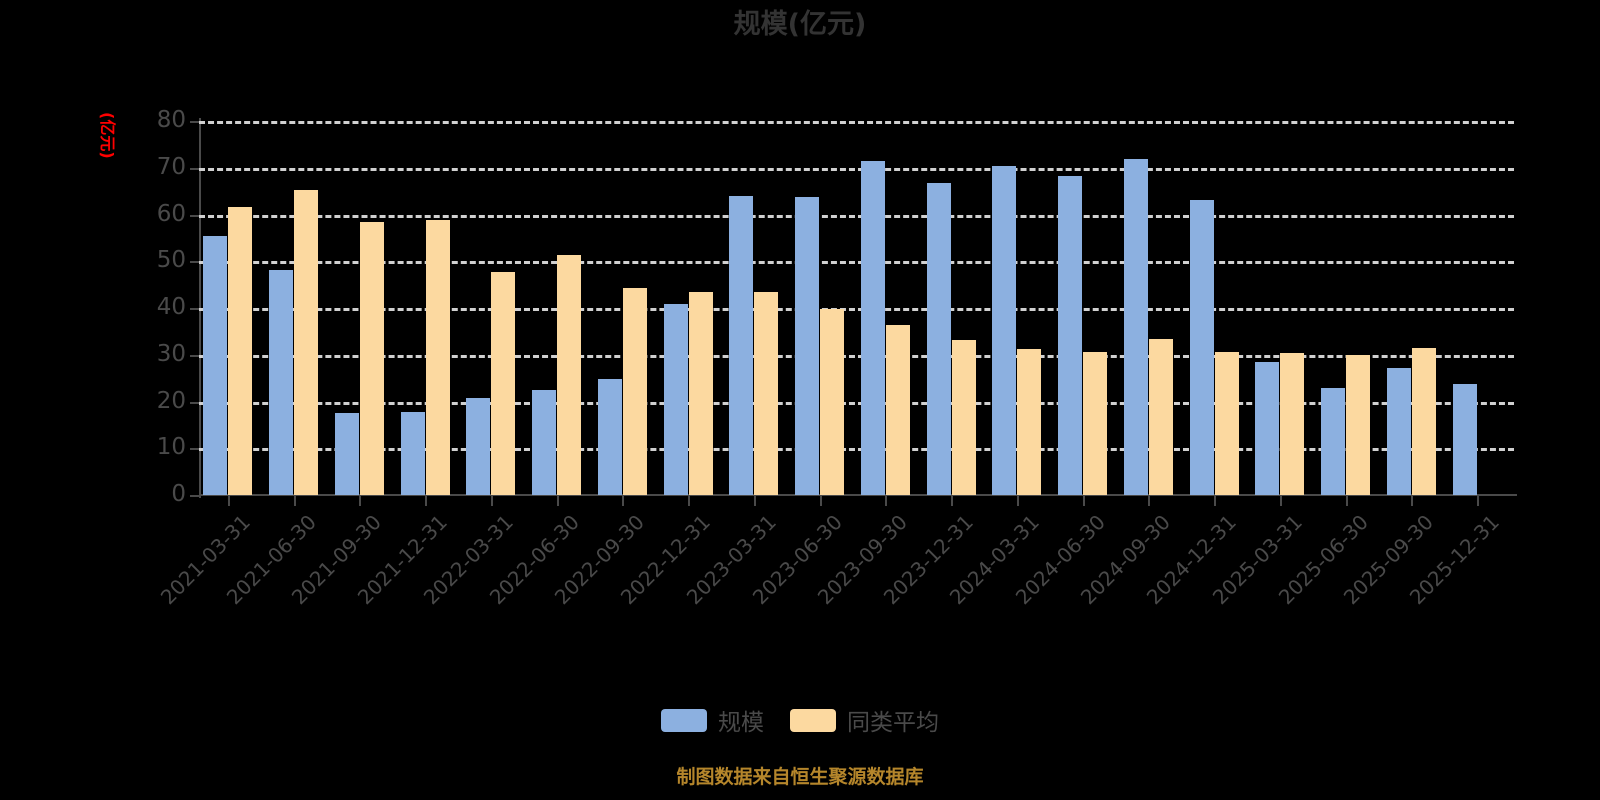  I want to click on legend-label: 规模, so click(741, 723).